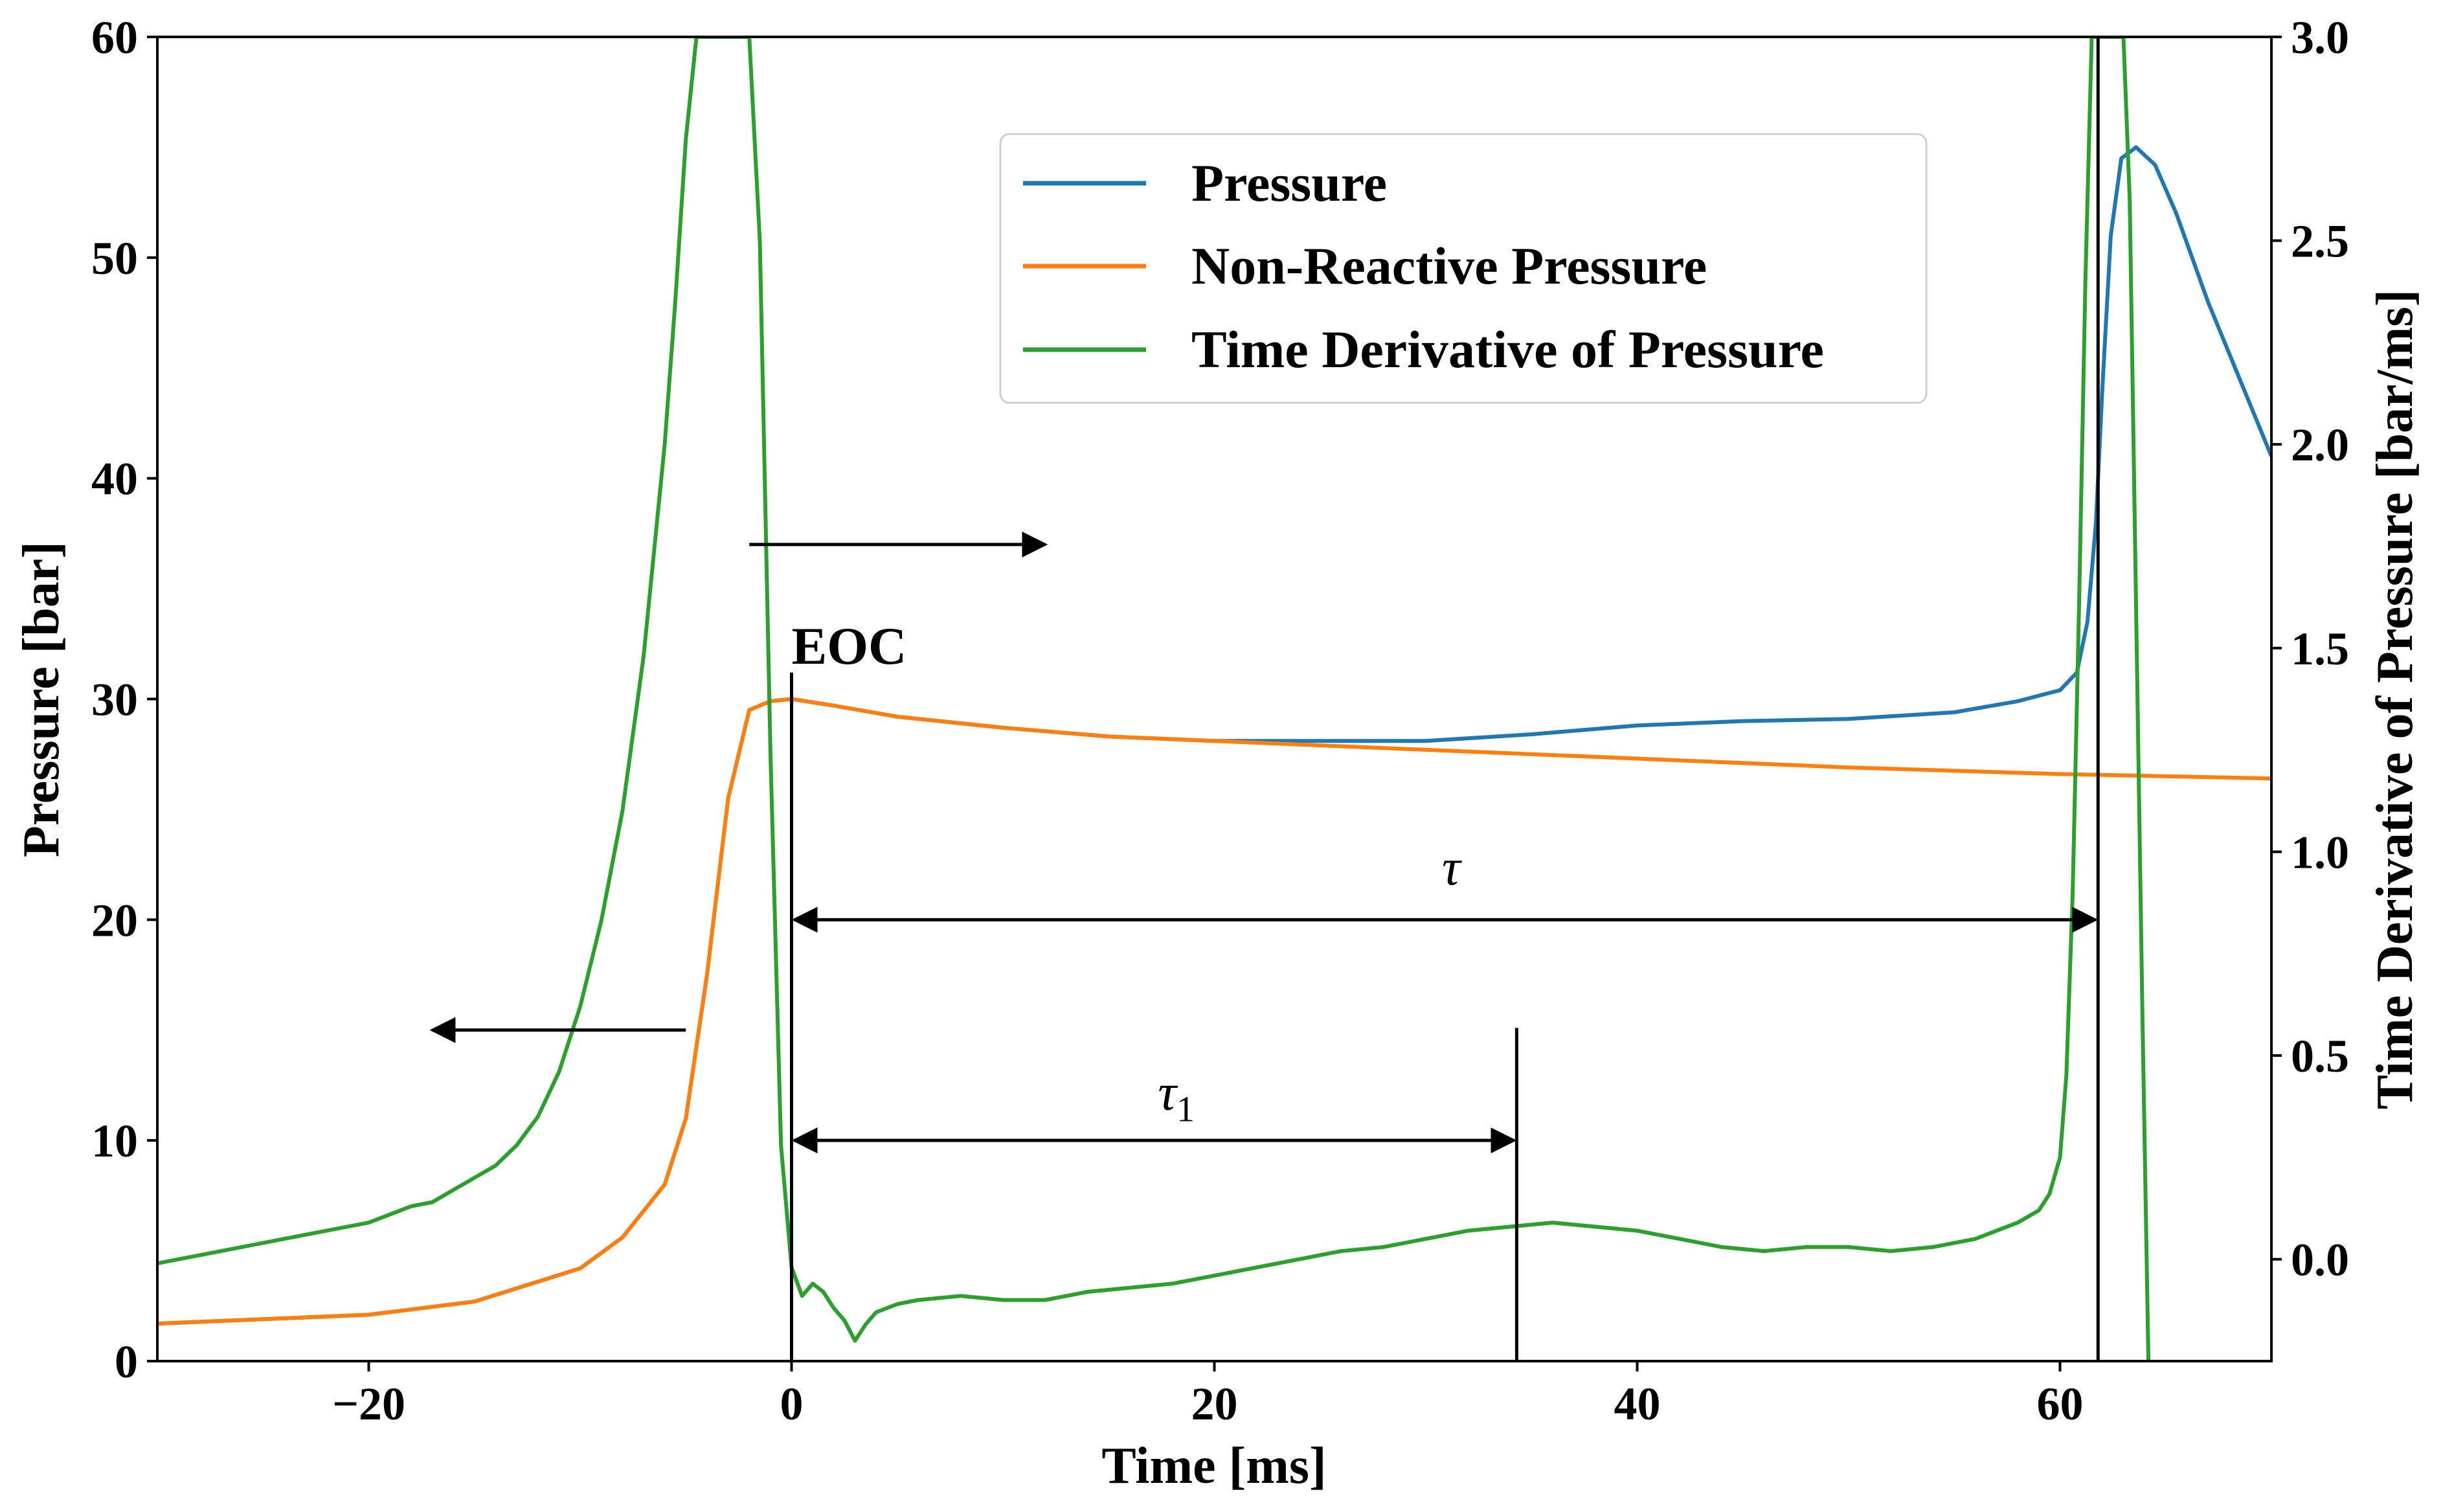 The image size is (2443, 1512). What do you see at coordinates (114, 1141) in the screenshot?
I see `y-tick-label: 10` at bounding box center [114, 1141].